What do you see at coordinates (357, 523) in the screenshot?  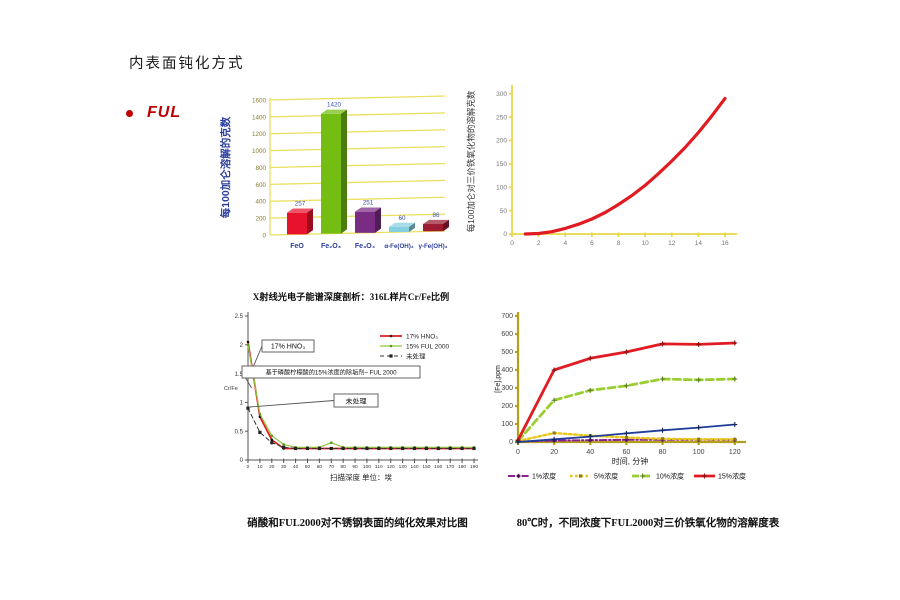 I see `caption-xps-chart: 硝酸和FUL2000对不锈钢表面的纯化效果对比图` at bounding box center [357, 523].